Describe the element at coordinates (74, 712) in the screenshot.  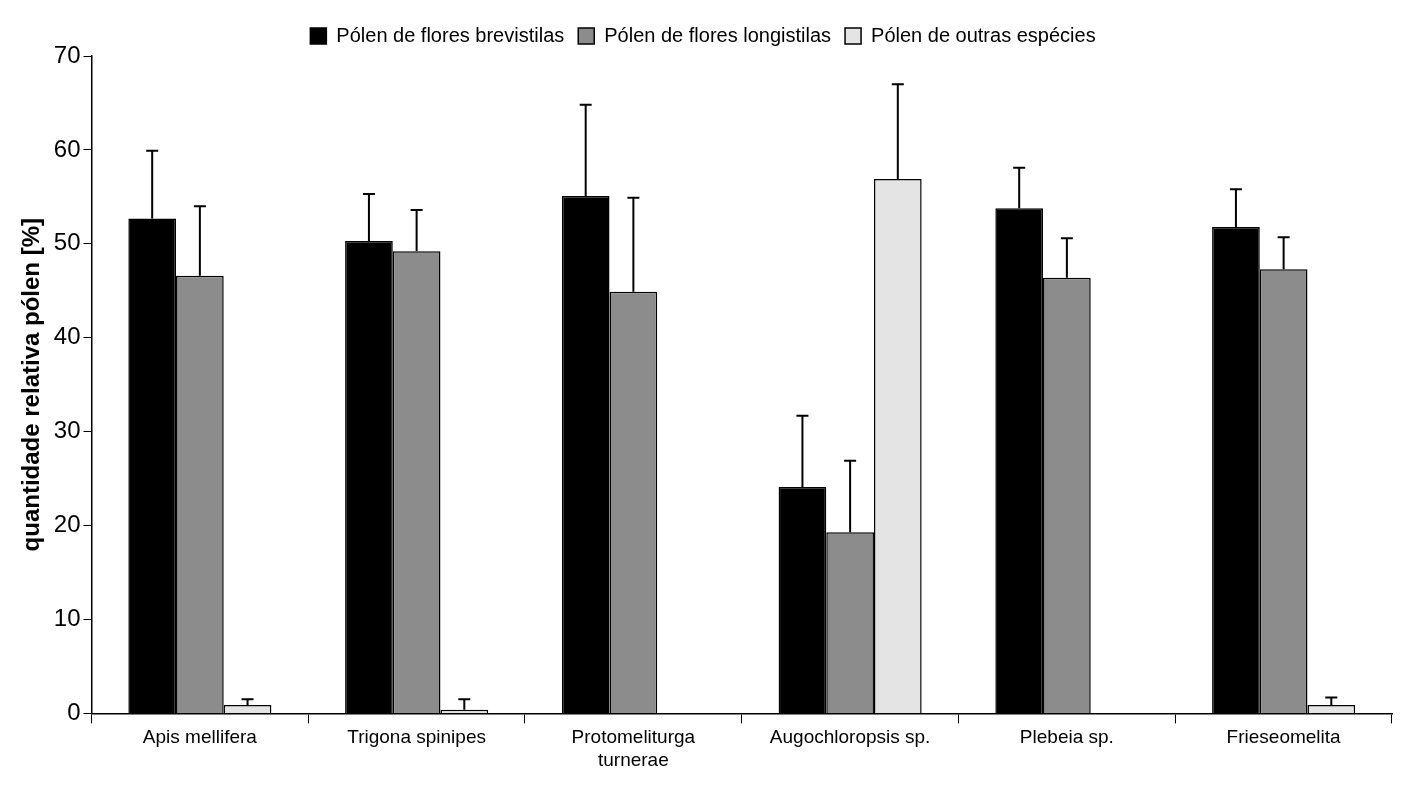
I see `y-tick-label: 0` at that location.